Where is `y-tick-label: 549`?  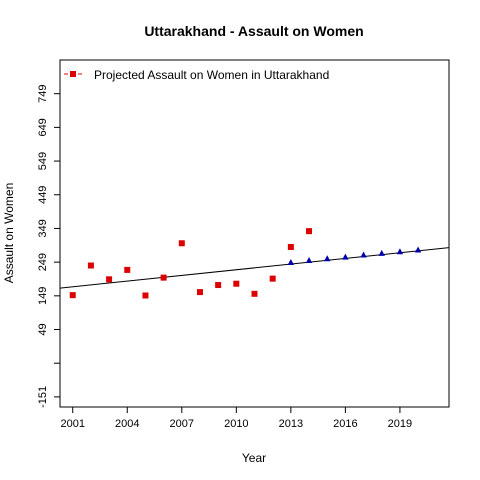
y-tick-label: 549 is located at coordinates (43, 161).